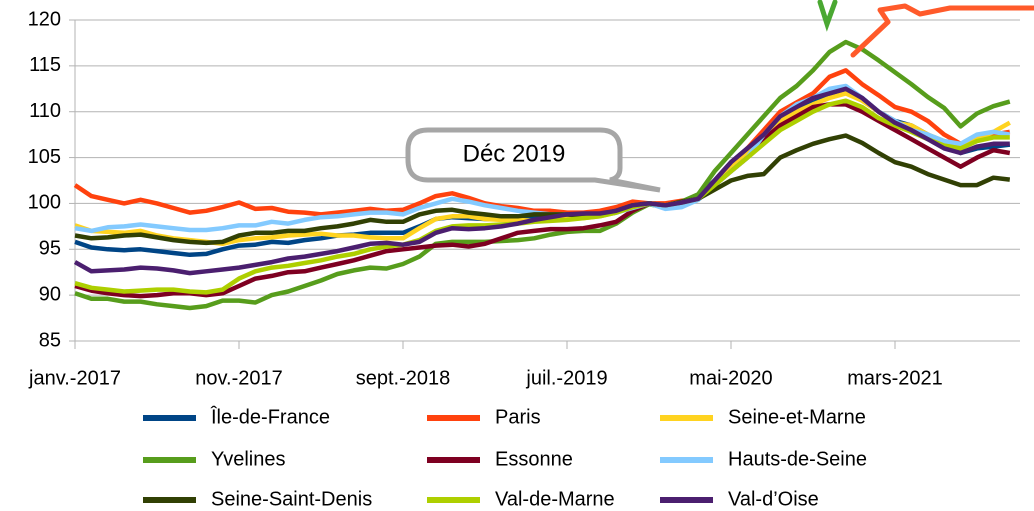 The height and width of the screenshot is (511, 1034). I want to click on x-tick-label: juil.-2019, so click(566, 378).